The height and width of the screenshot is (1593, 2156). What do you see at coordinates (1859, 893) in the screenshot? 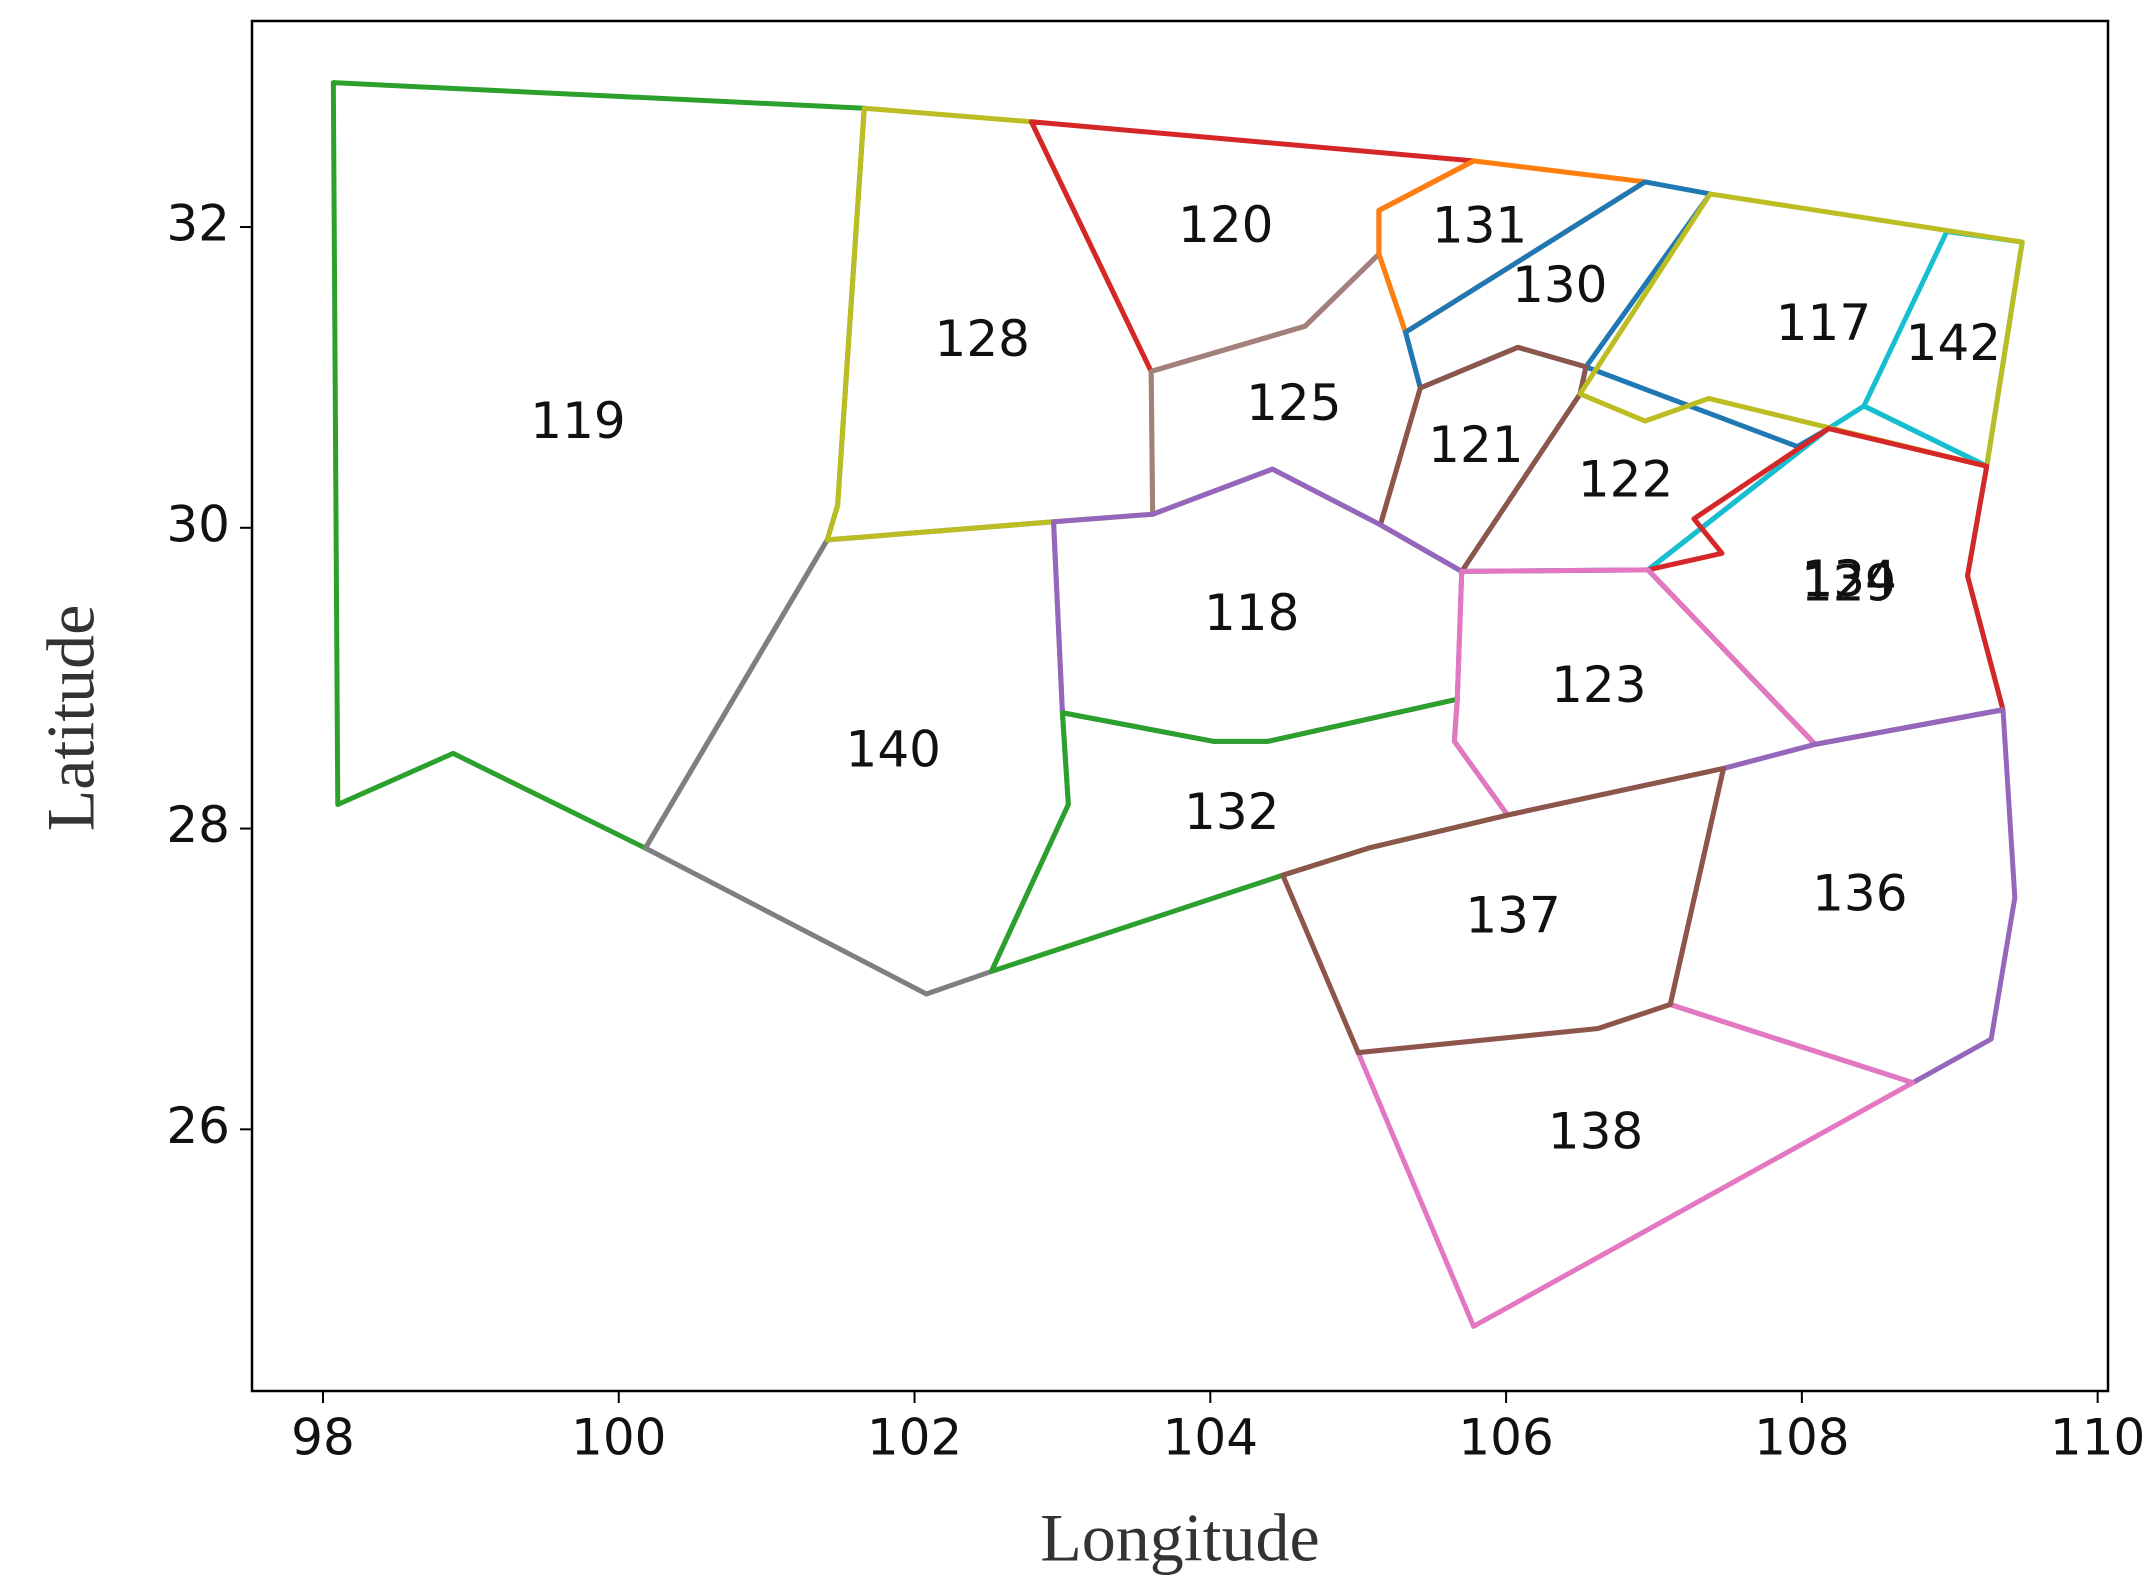
I see `region-label: 136` at bounding box center [1859, 893].